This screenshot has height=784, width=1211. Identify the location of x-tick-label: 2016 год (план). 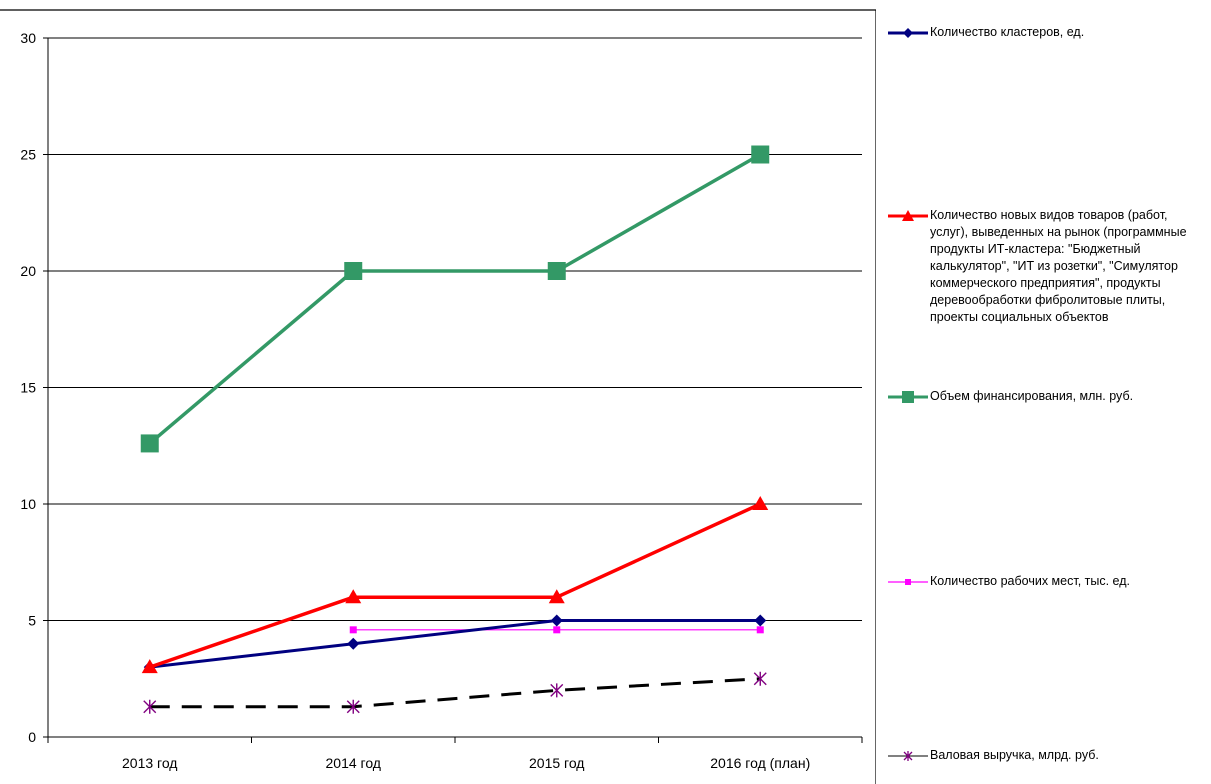
(760, 763).